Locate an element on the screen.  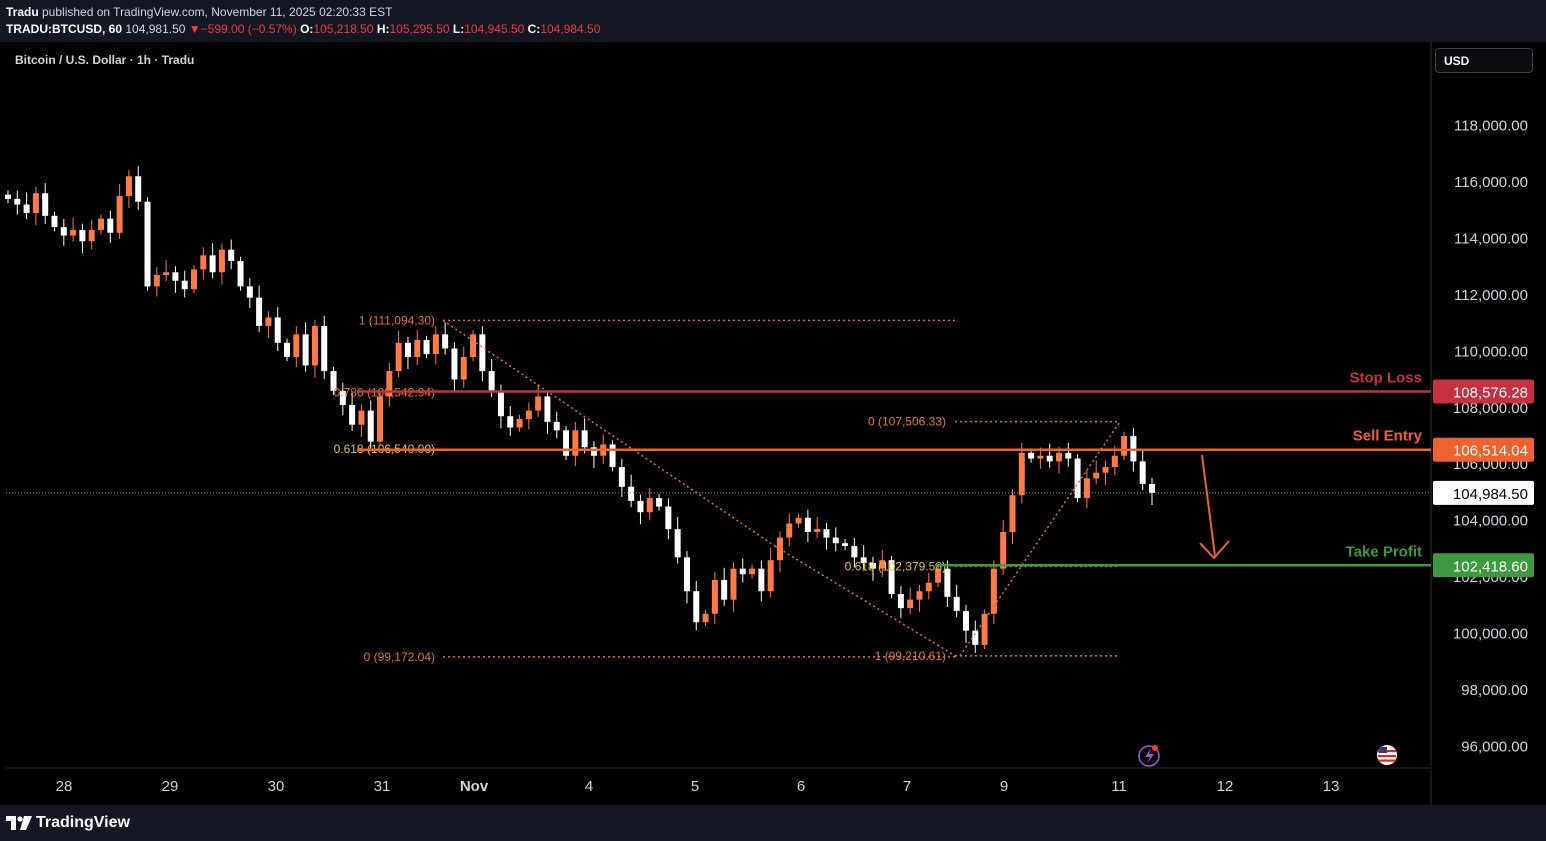
time-tick-label: 31 is located at coordinates (382, 786).